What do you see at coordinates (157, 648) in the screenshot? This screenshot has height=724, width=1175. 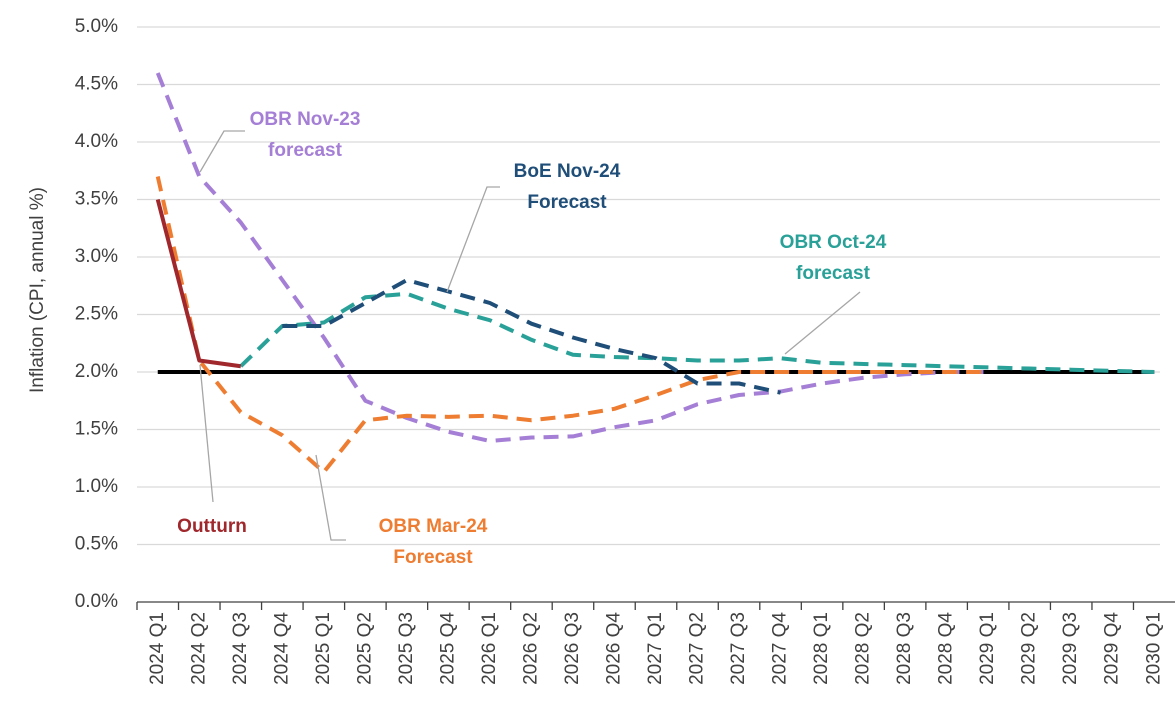 I see `x-tick-label: 2024 Q1` at bounding box center [157, 648].